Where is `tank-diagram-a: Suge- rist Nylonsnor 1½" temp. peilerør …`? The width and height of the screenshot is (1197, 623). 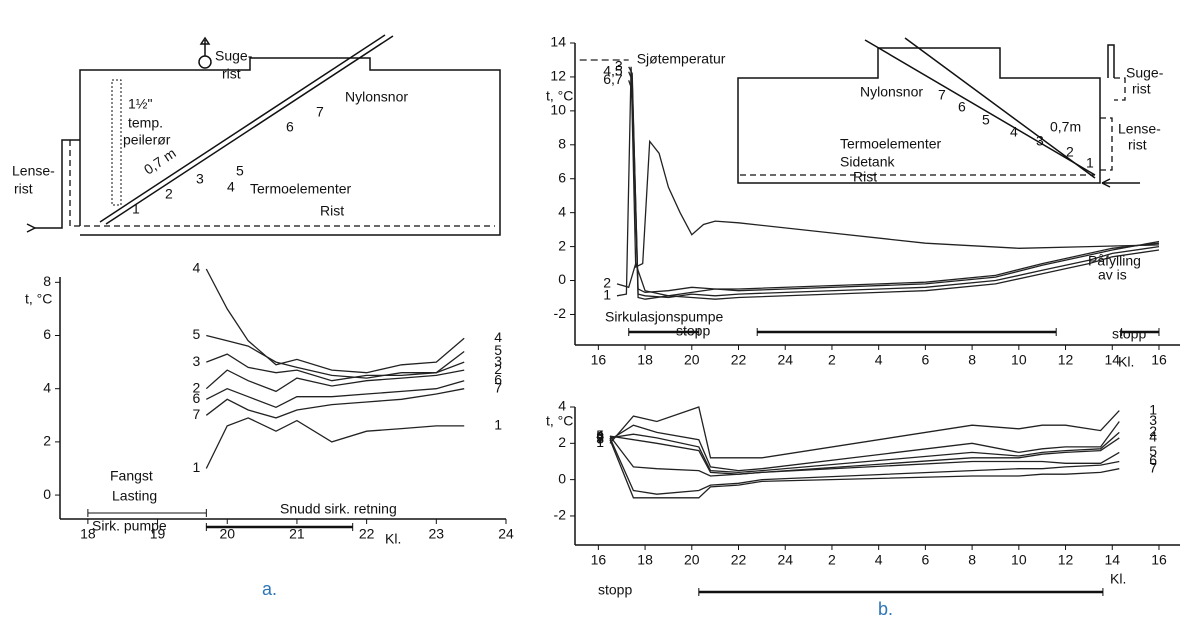 tank-diagram-a: Suge- rist Nylonsnor 1½" temp. peilerør … is located at coordinates (256, 135).